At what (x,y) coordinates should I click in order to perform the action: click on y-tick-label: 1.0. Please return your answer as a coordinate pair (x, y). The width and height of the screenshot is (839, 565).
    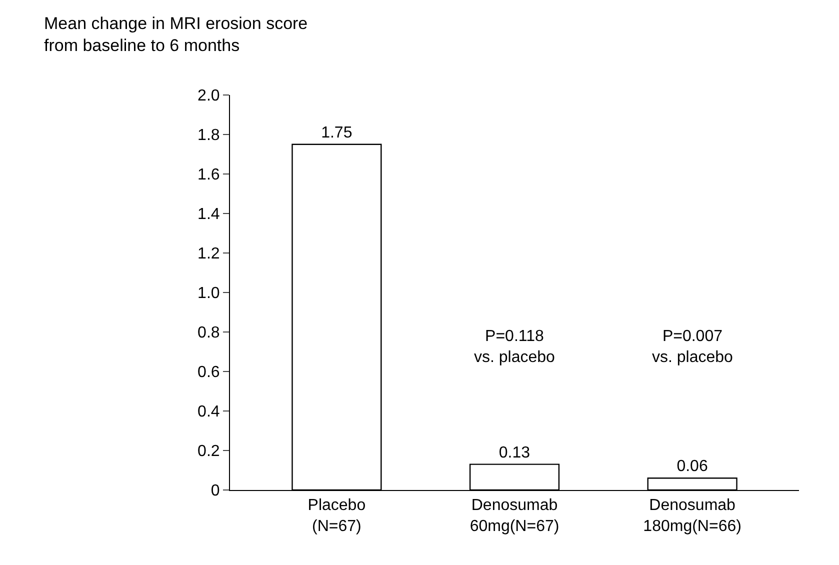
    Looking at the image, I should click on (209, 293).